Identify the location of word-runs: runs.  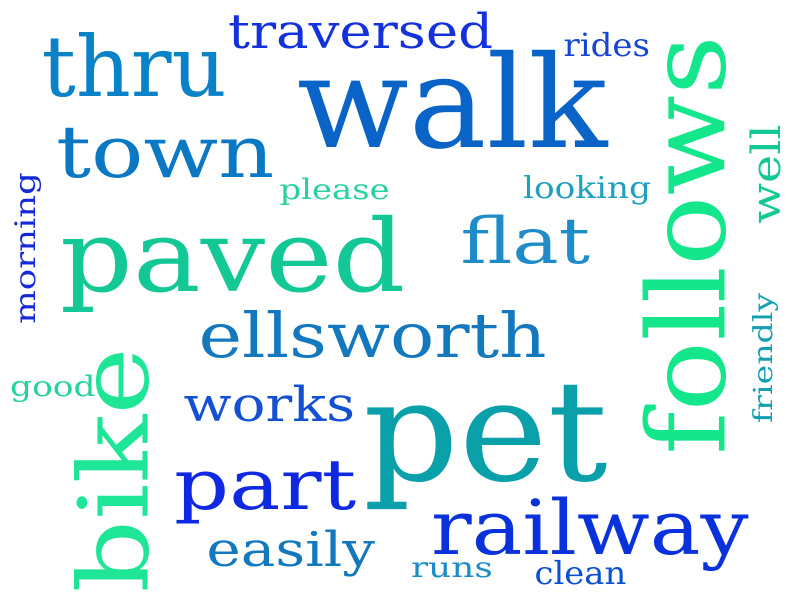
(452, 567).